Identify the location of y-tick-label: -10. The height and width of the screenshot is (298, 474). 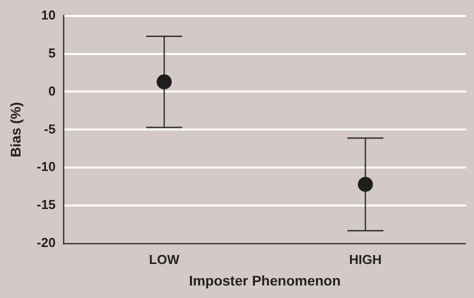
(46, 166).